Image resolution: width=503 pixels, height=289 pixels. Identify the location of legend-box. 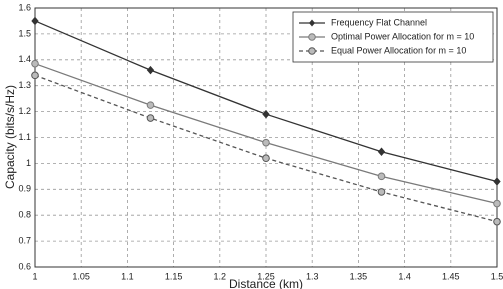
(393, 37).